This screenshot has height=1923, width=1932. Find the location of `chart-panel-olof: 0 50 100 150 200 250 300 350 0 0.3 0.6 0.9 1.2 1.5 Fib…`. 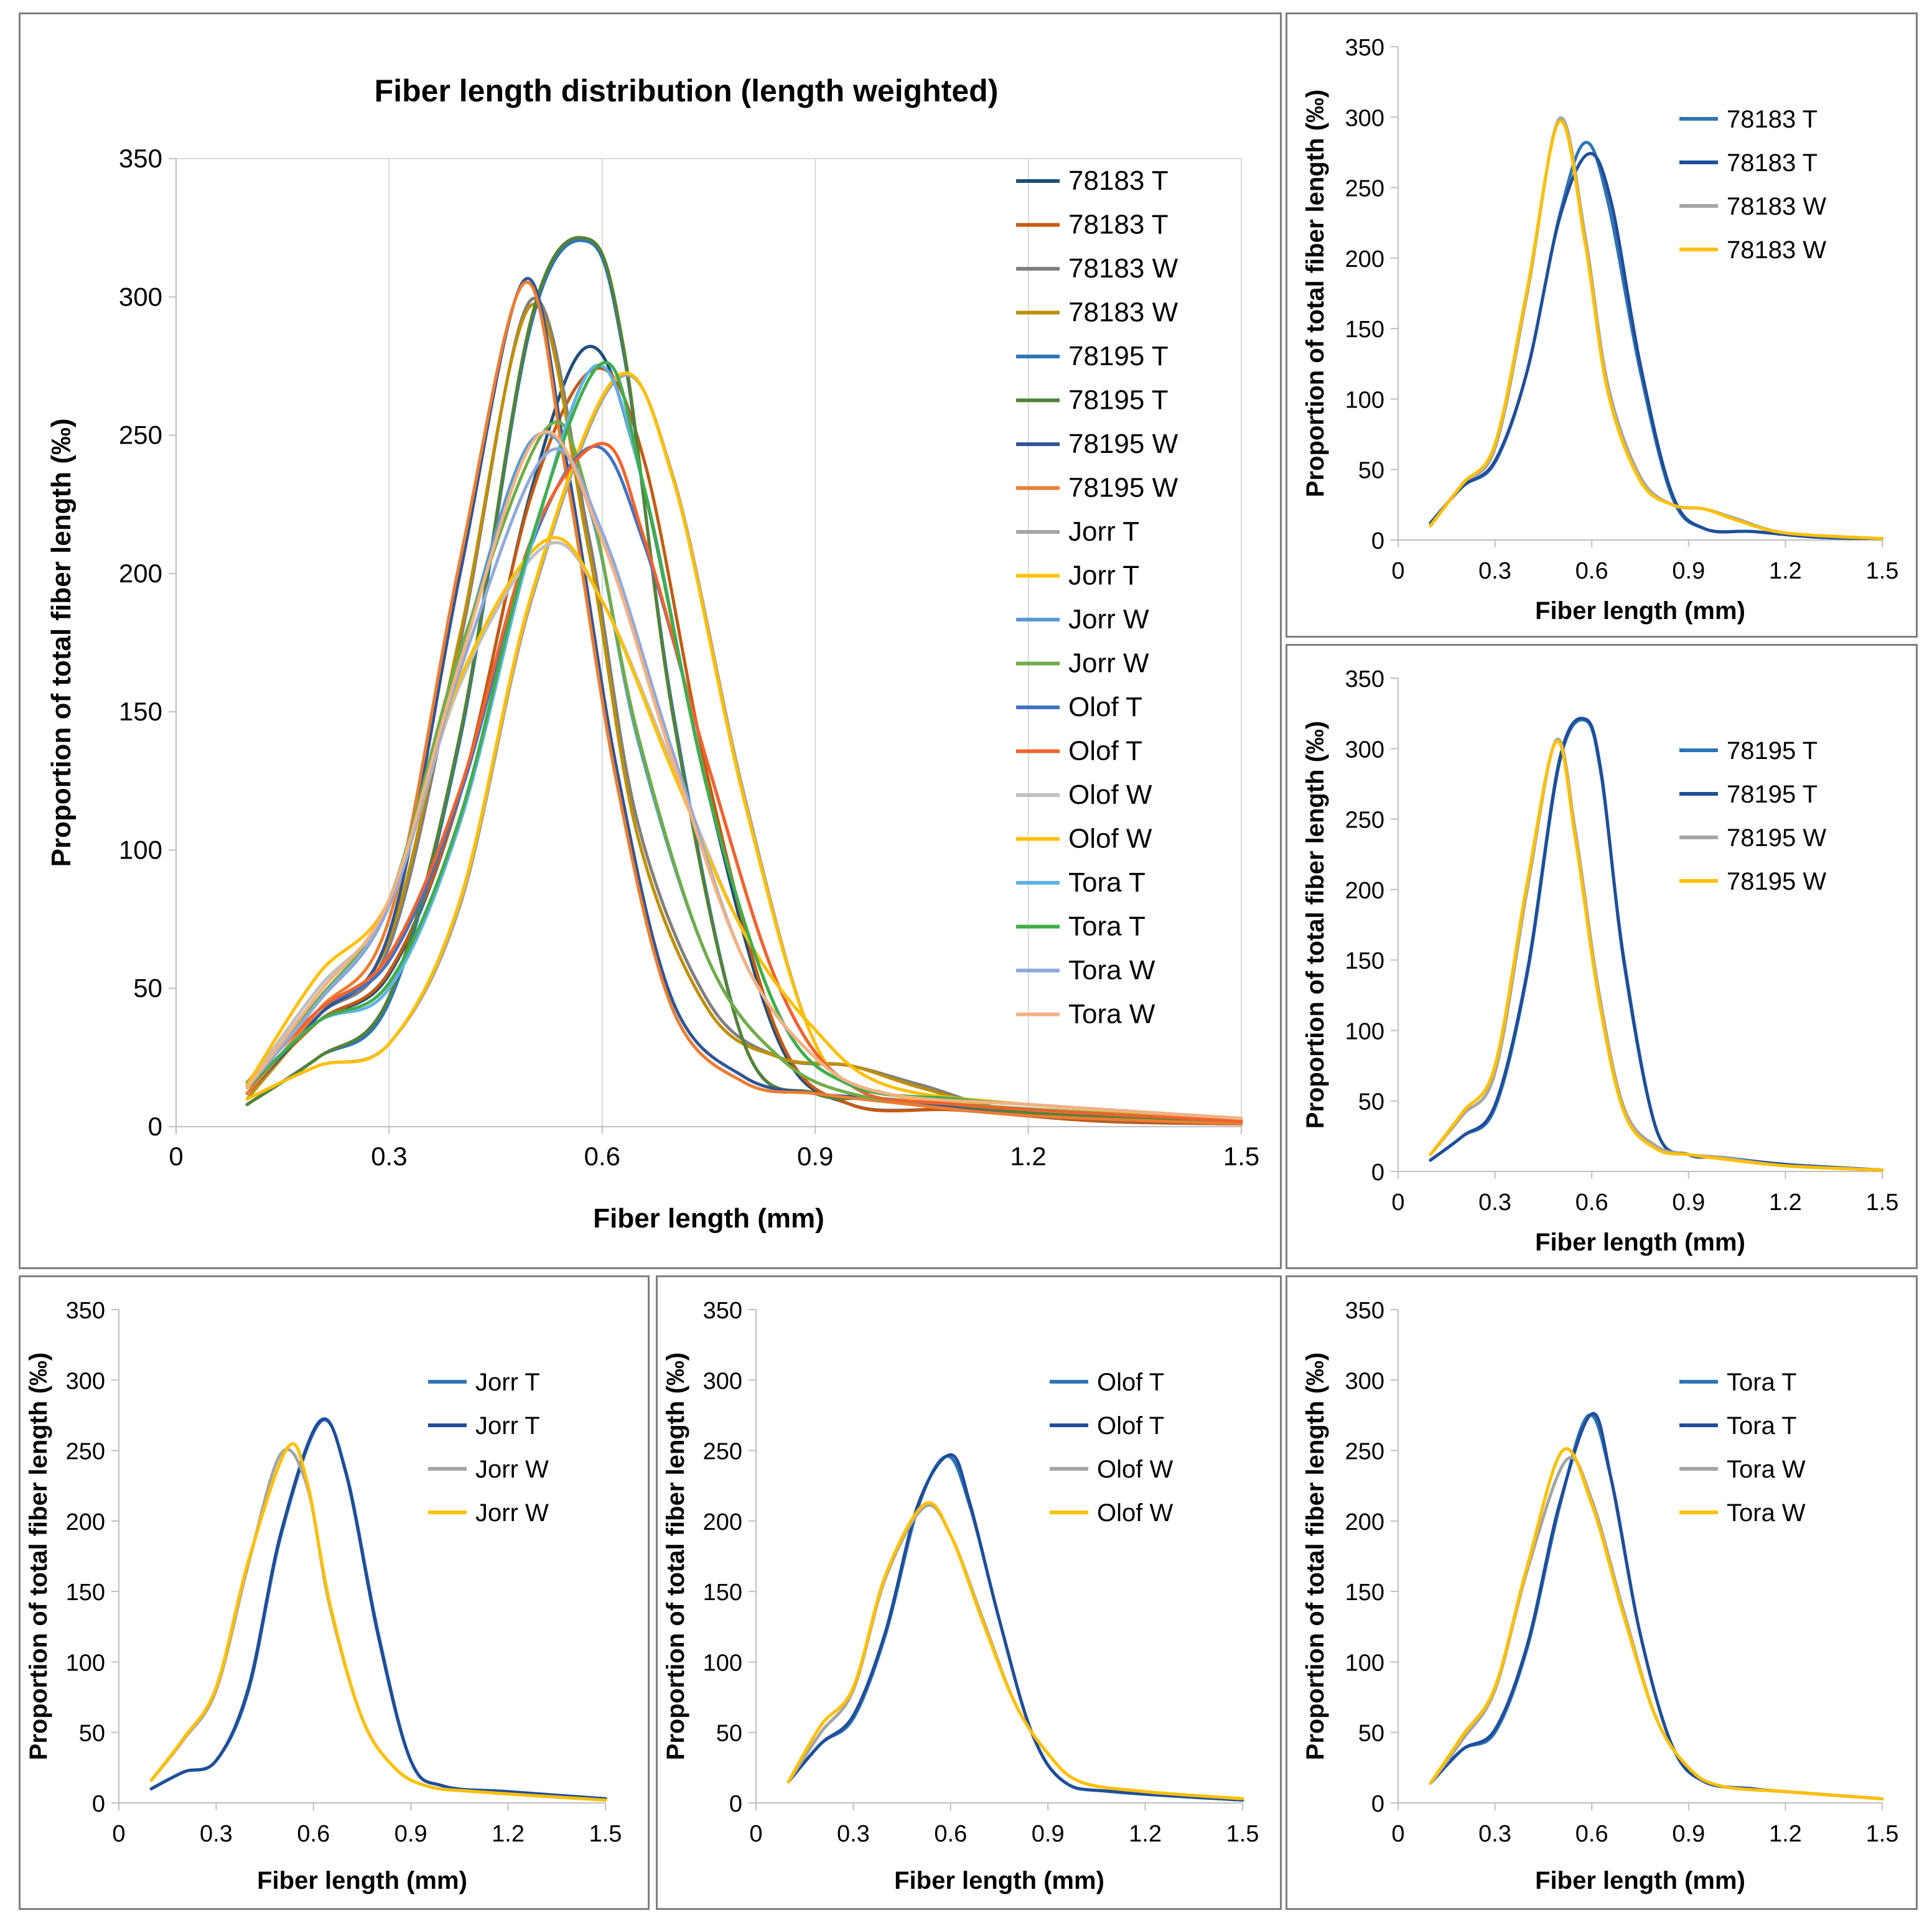

chart-panel-olof: 0 50 100 150 200 250 300 350 0 0.3 0.6 0.9 1.2 1.5 Fib… is located at coordinates (969, 1593).